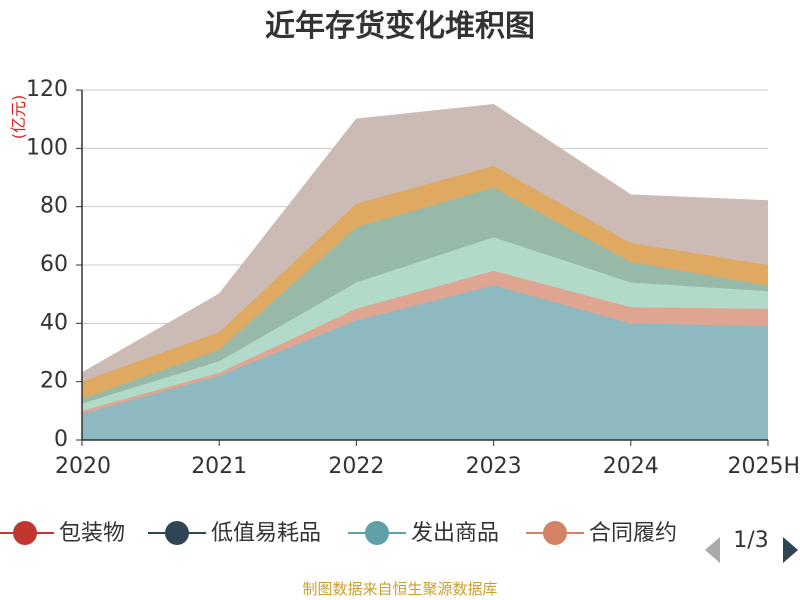 Image resolution: width=800 pixels, height=600 pixels. Describe the element at coordinates (54, 322) in the screenshot. I see `y-tick-label: 40` at that location.